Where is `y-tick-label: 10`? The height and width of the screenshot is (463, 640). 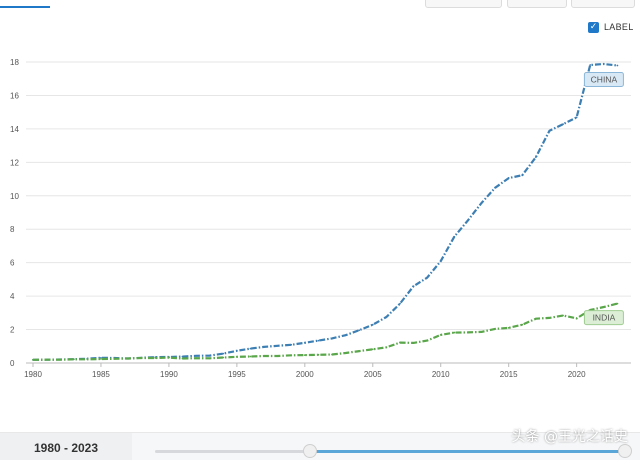 y-tick-label: 10 is located at coordinates (14, 196).